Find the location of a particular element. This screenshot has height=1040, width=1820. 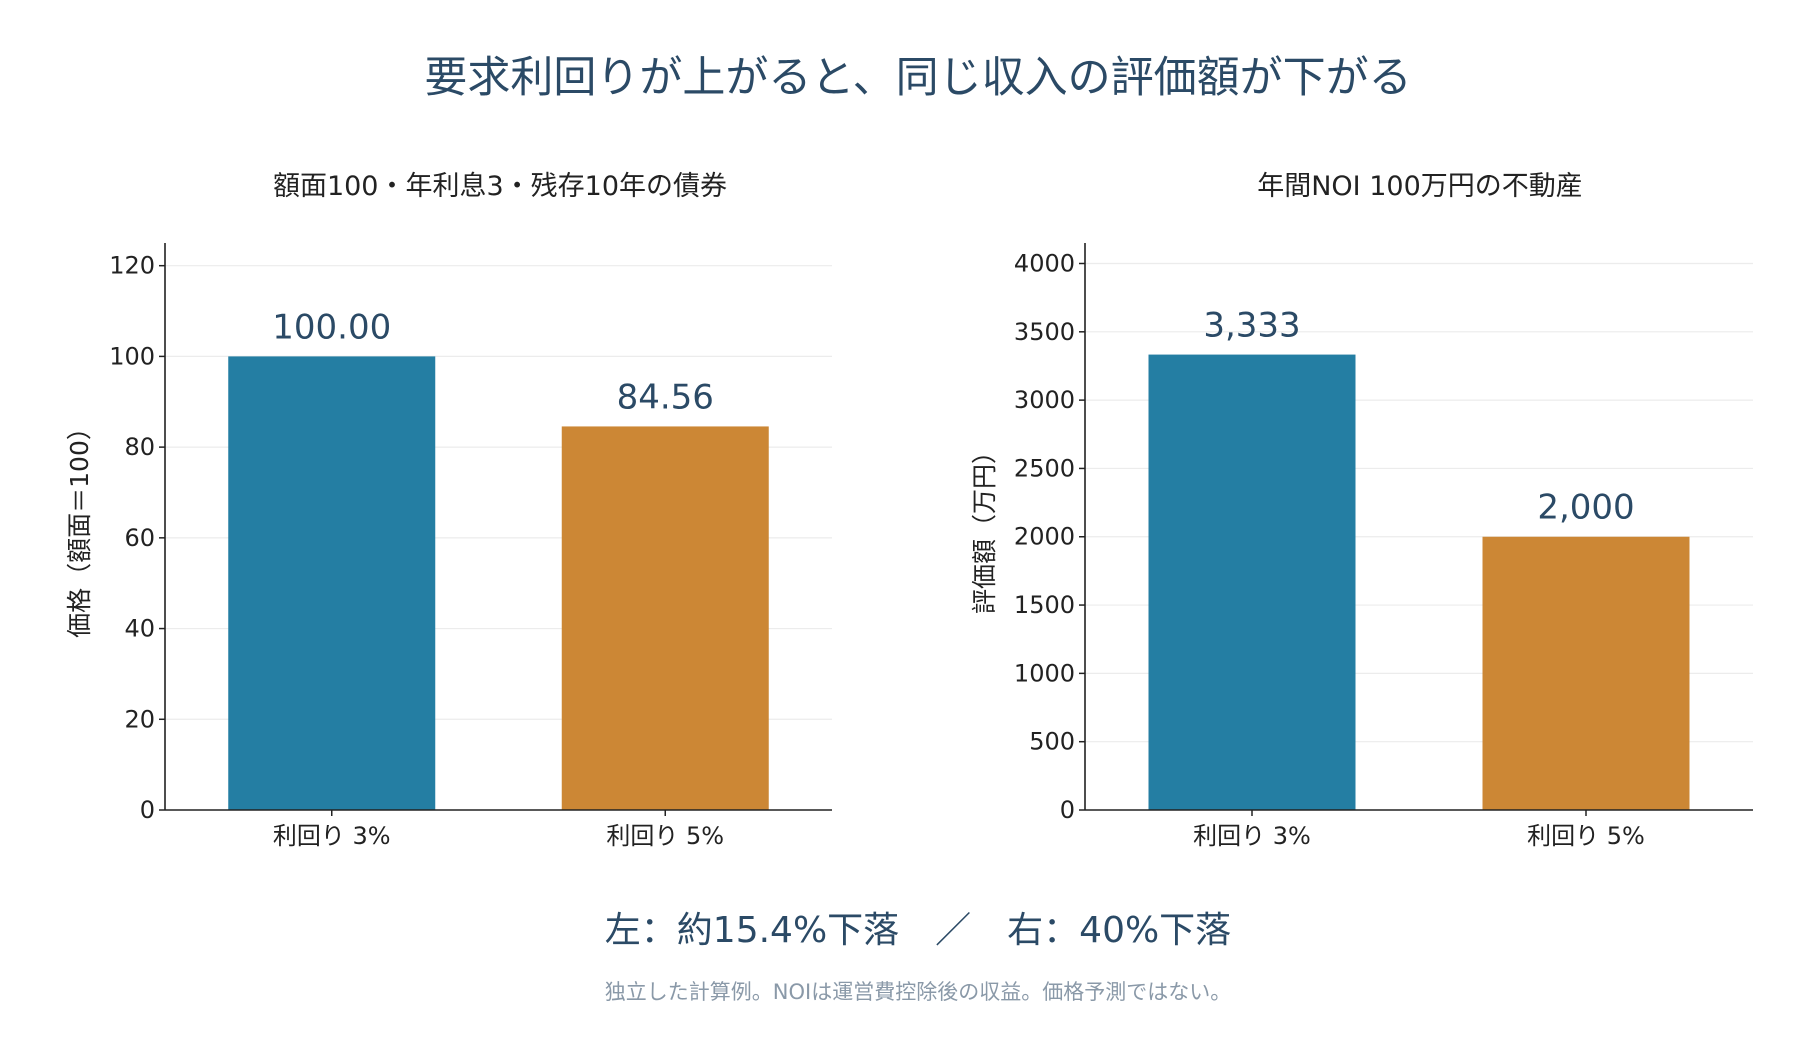

bar-value-label: 3,333 is located at coordinates (1251, 326).